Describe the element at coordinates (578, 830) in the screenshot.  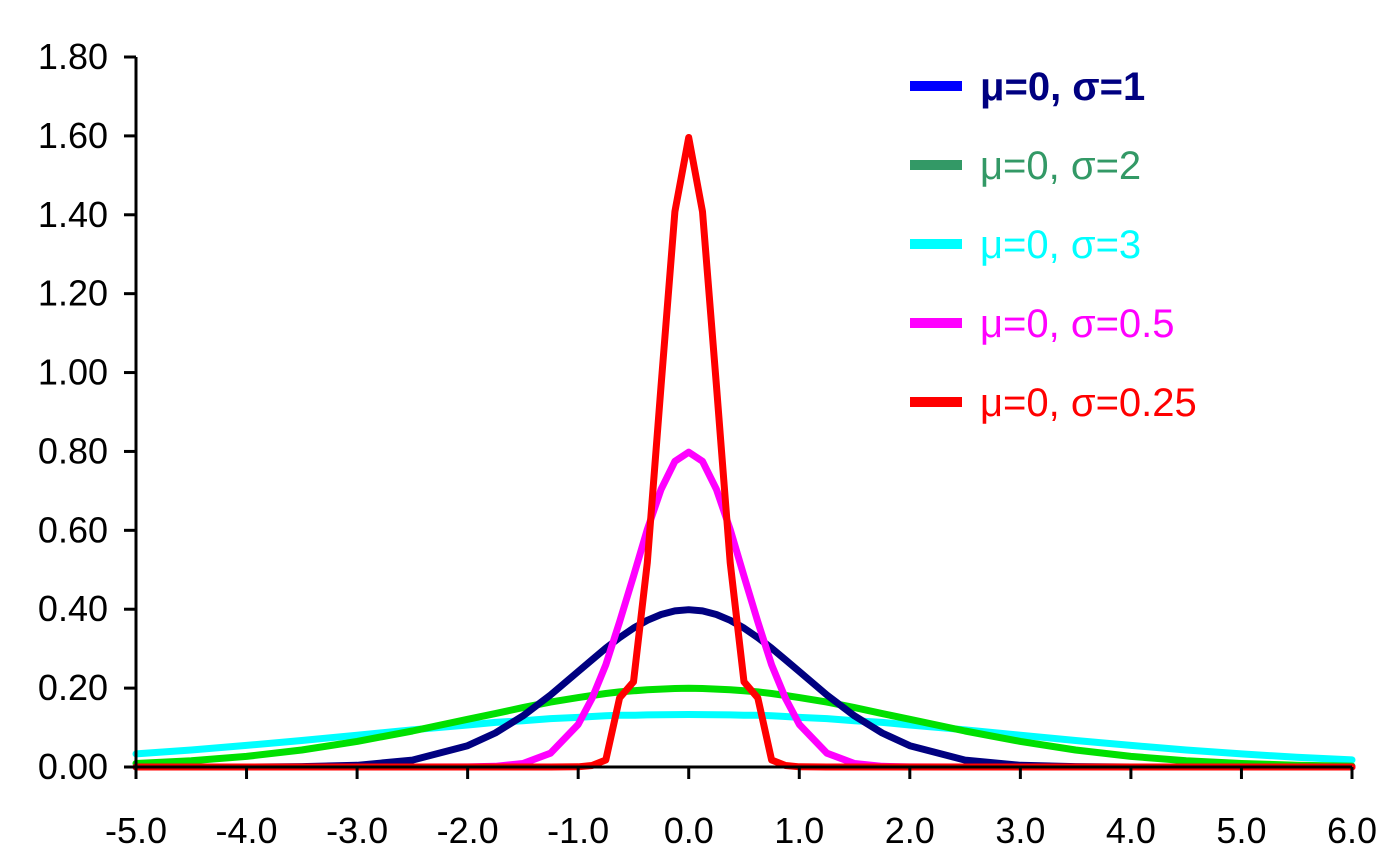
I see `x-tick-label: -1.0` at that location.